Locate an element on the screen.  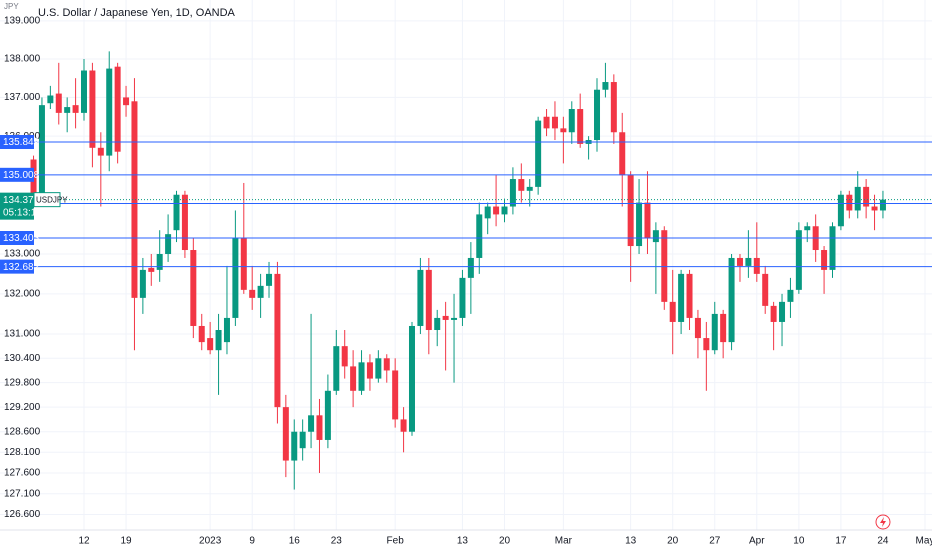
y-tick-label: 132.000 is located at coordinates (22, 293).